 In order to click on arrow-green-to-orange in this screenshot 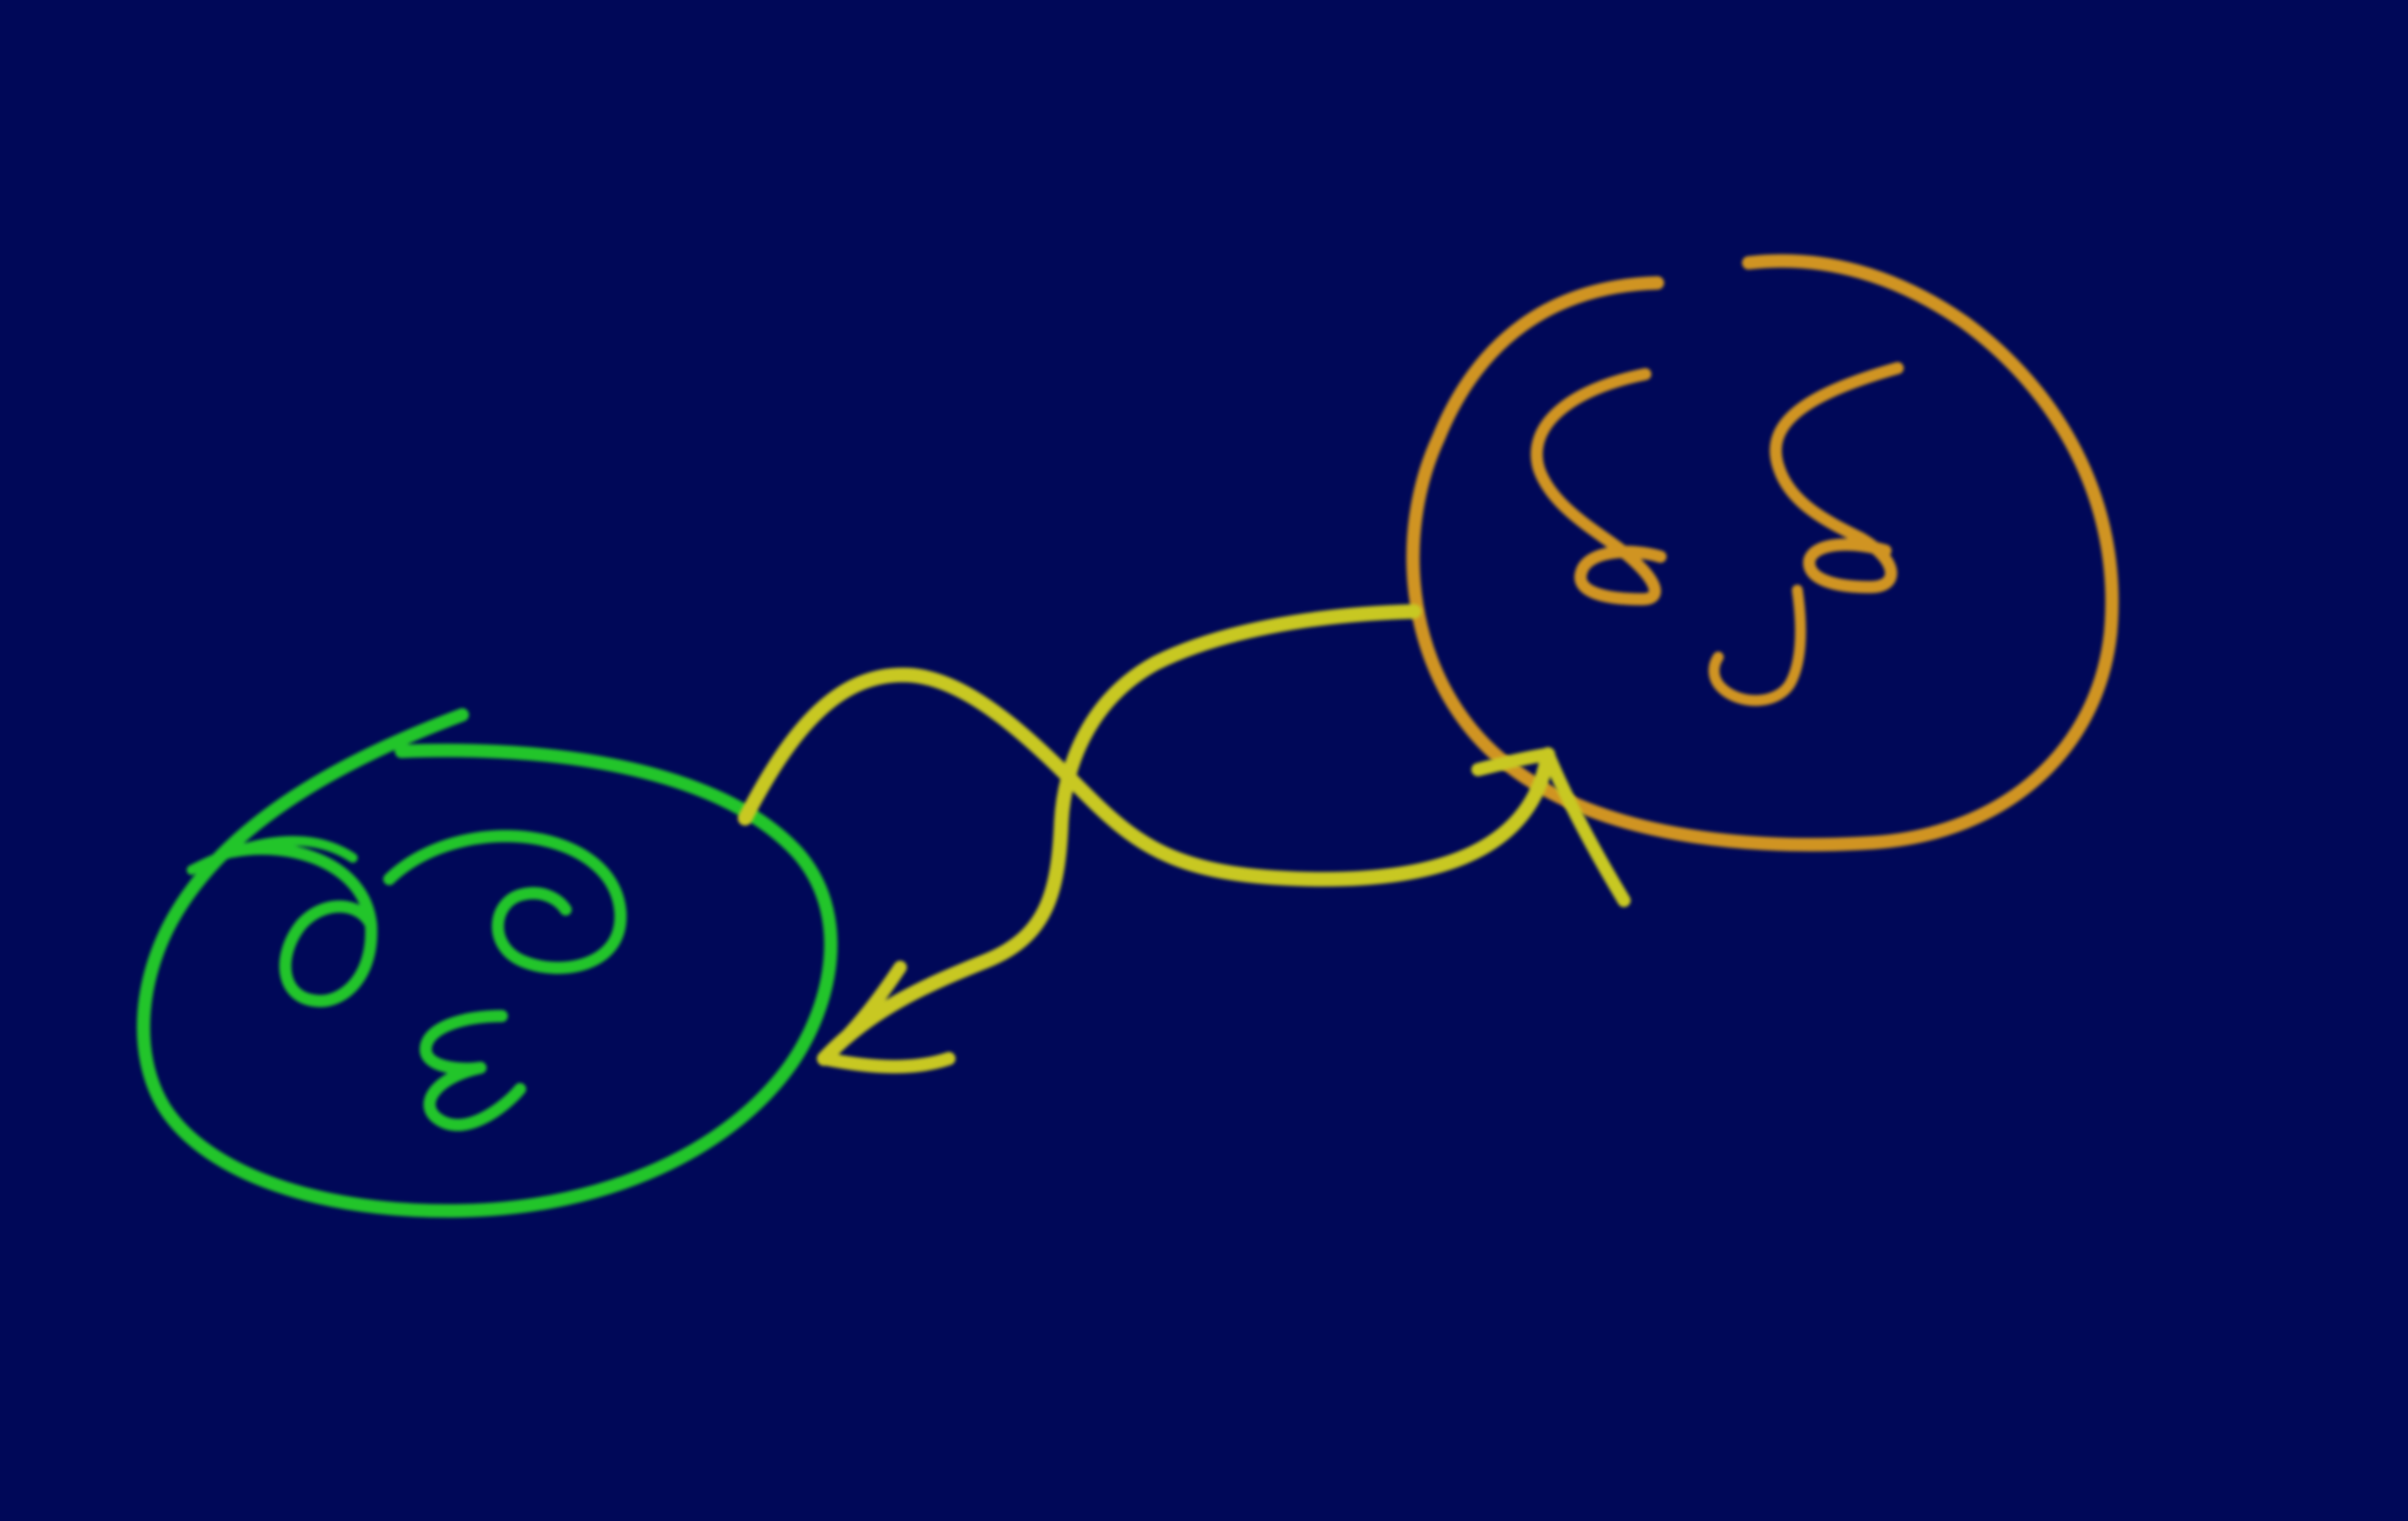, I will do `click(1146, 777)`.